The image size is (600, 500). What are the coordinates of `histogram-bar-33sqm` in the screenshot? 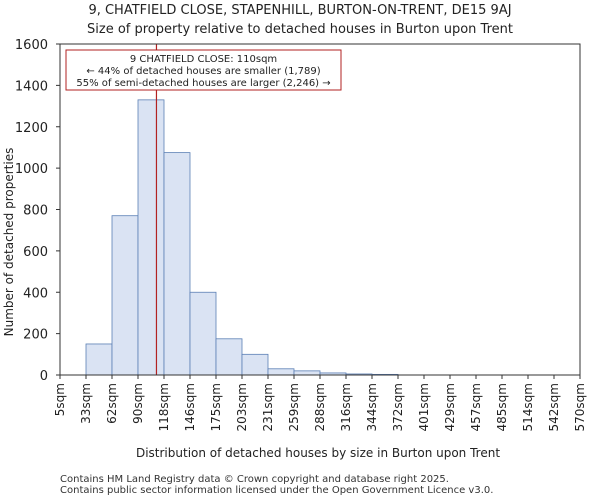 It's located at (99, 359).